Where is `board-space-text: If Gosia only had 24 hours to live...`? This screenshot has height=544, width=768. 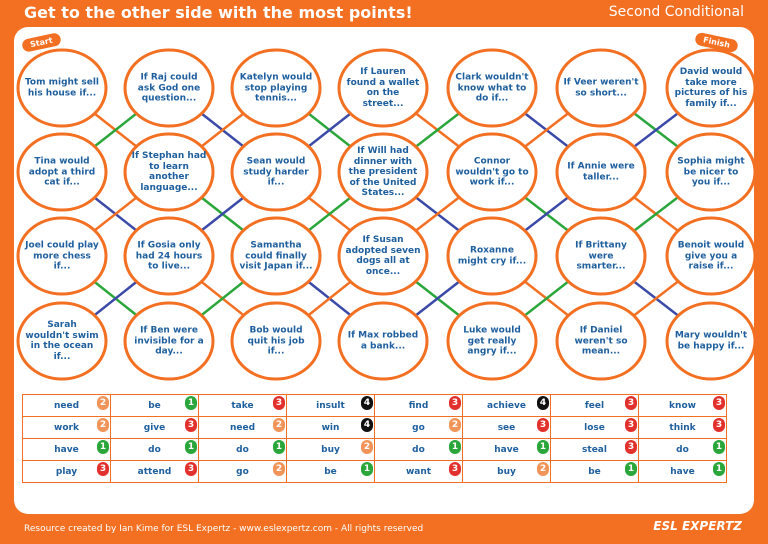 board-space-text: If Gosia only had 24 hours to live... is located at coordinates (169, 256).